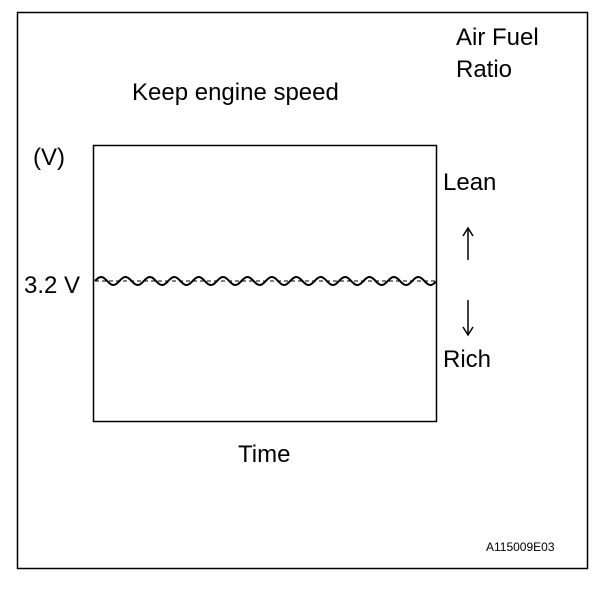 The height and width of the screenshot is (592, 608). What do you see at coordinates (468, 318) in the screenshot?
I see `down-arrow` at bounding box center [468, 318].